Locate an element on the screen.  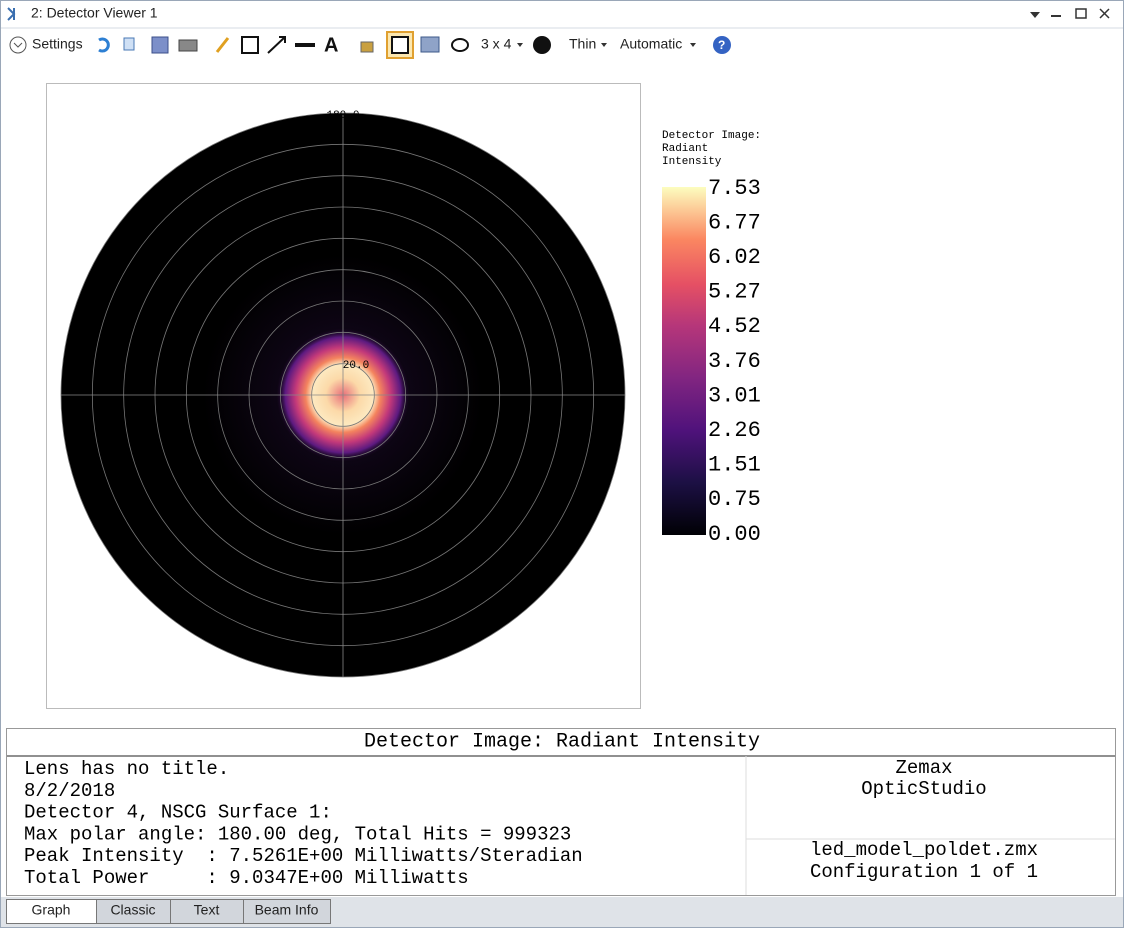
colorbar-tick-label: 6.77 is located at coordinates (734, 222).